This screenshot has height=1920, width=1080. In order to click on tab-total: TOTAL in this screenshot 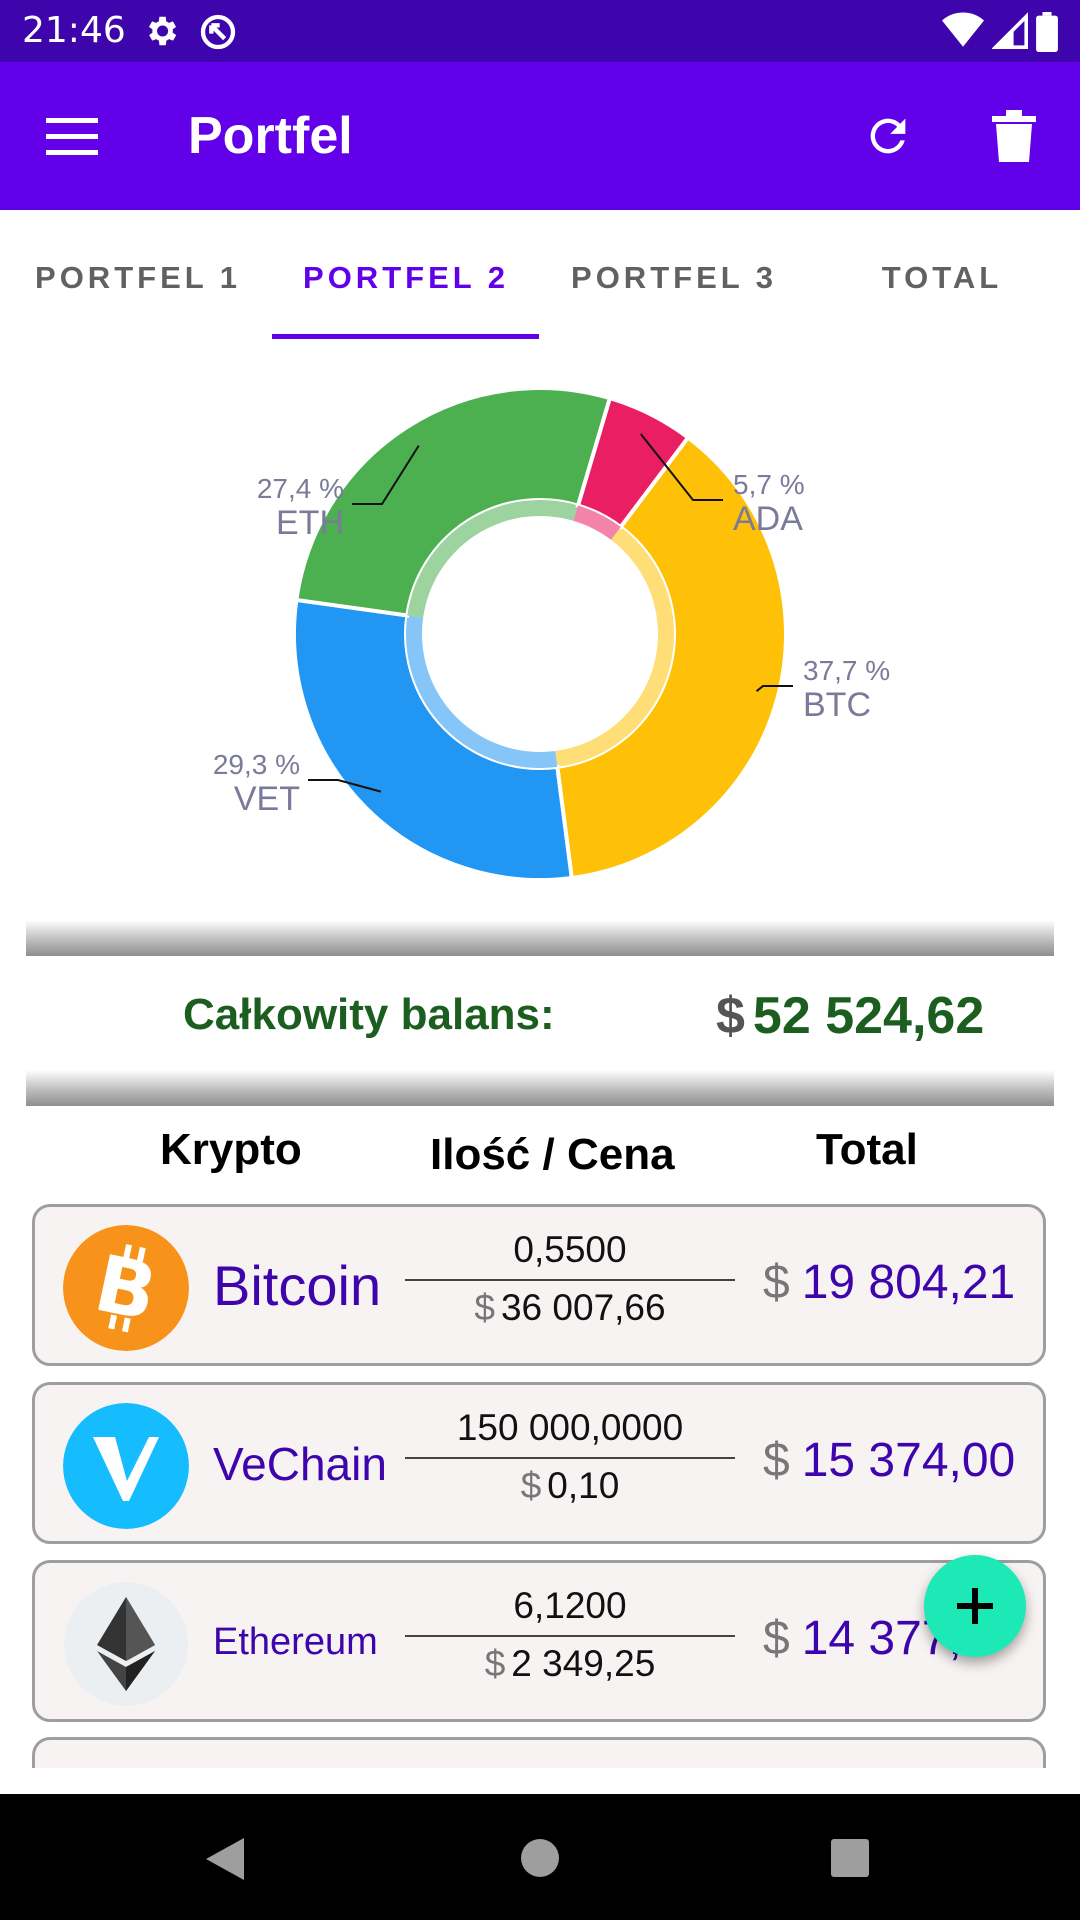, I will do `click(942, 277)`.